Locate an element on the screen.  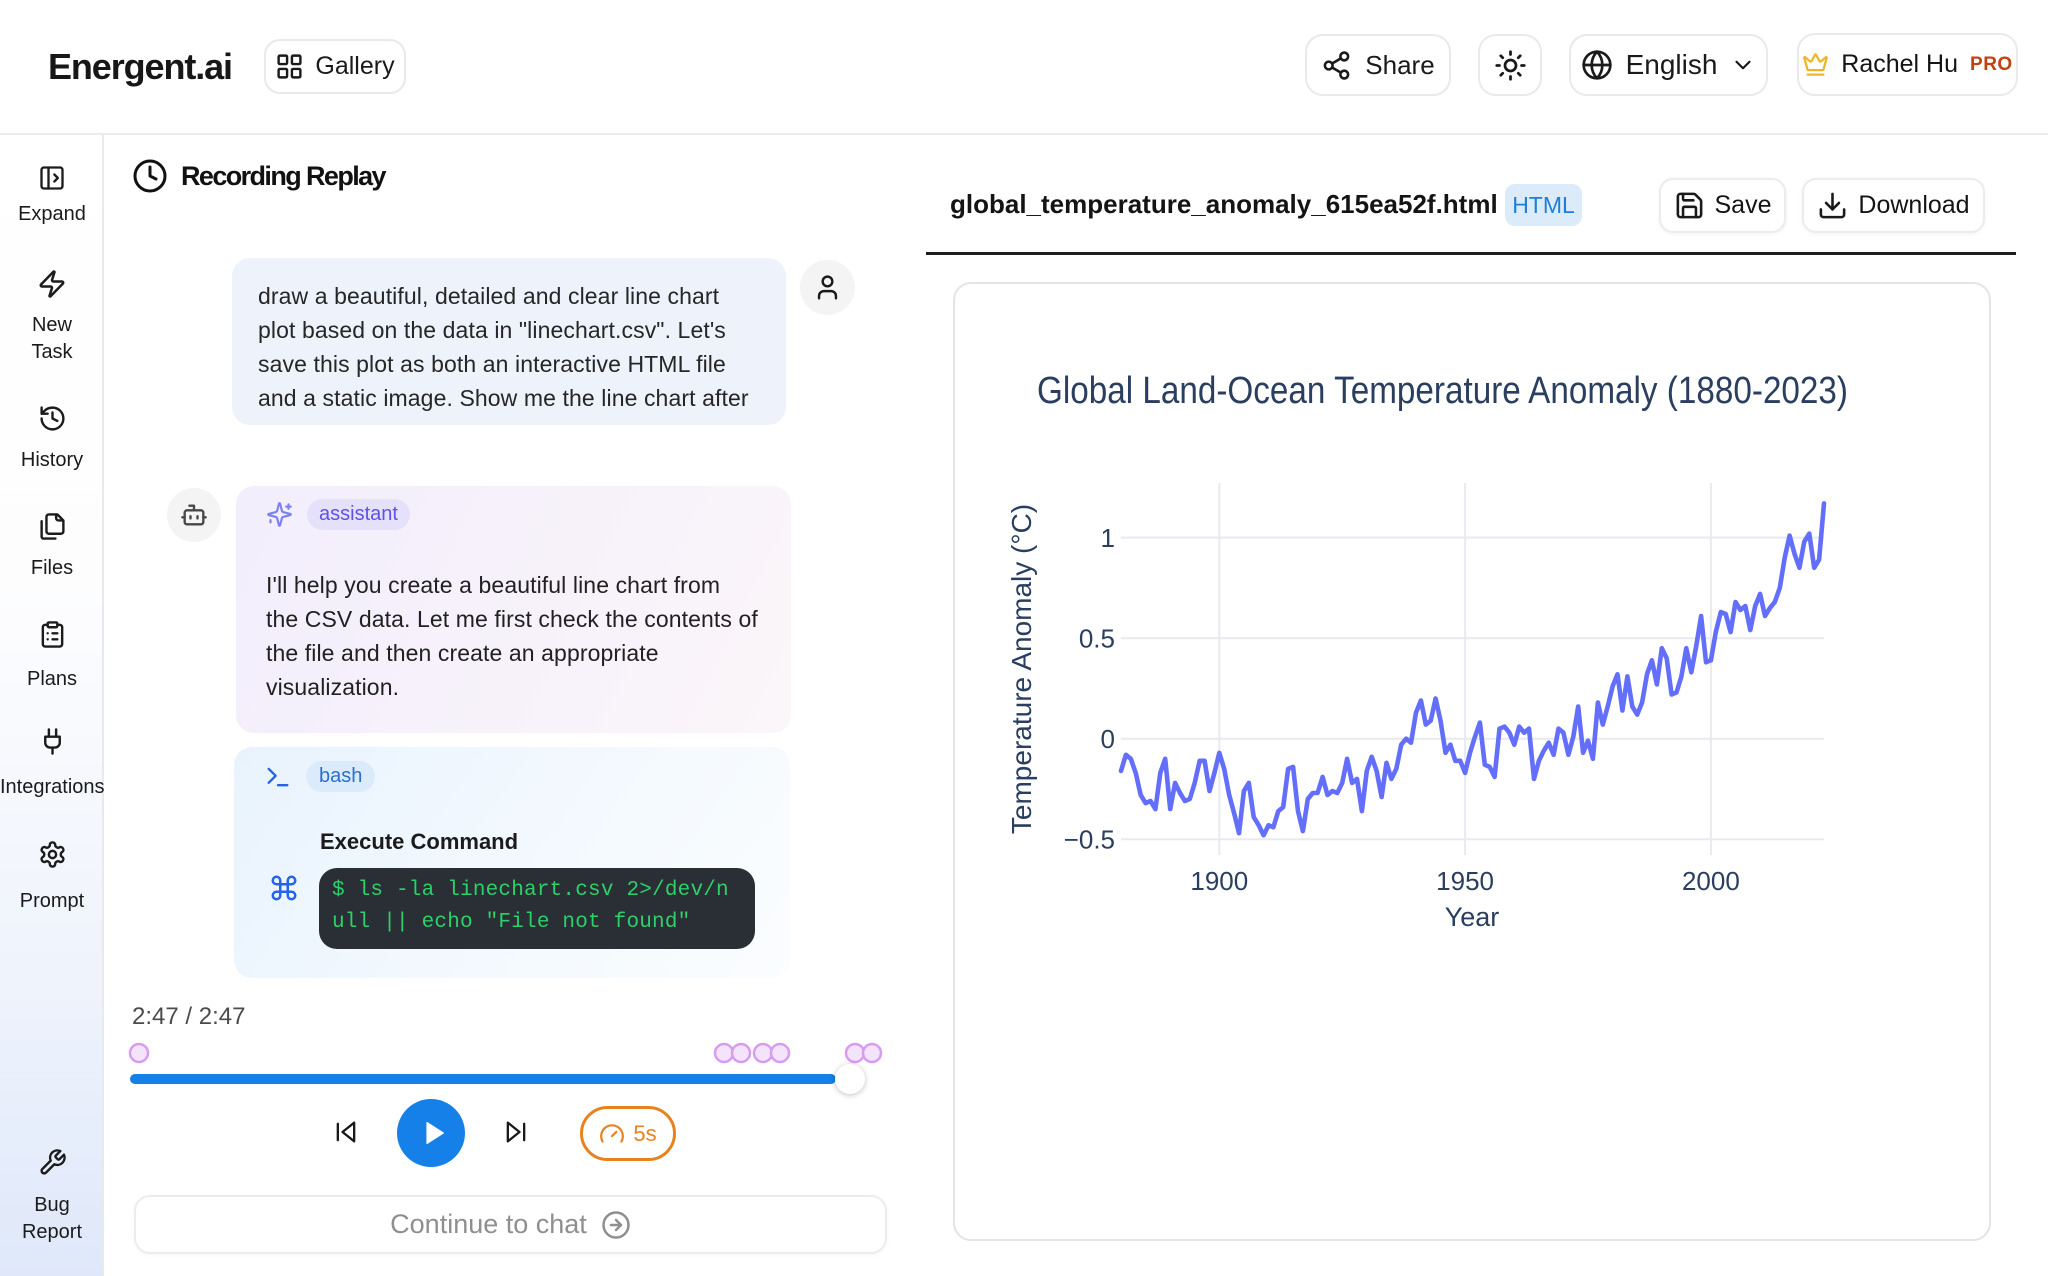
svg-text: −0.5 is located at coordinates (1089, 840).